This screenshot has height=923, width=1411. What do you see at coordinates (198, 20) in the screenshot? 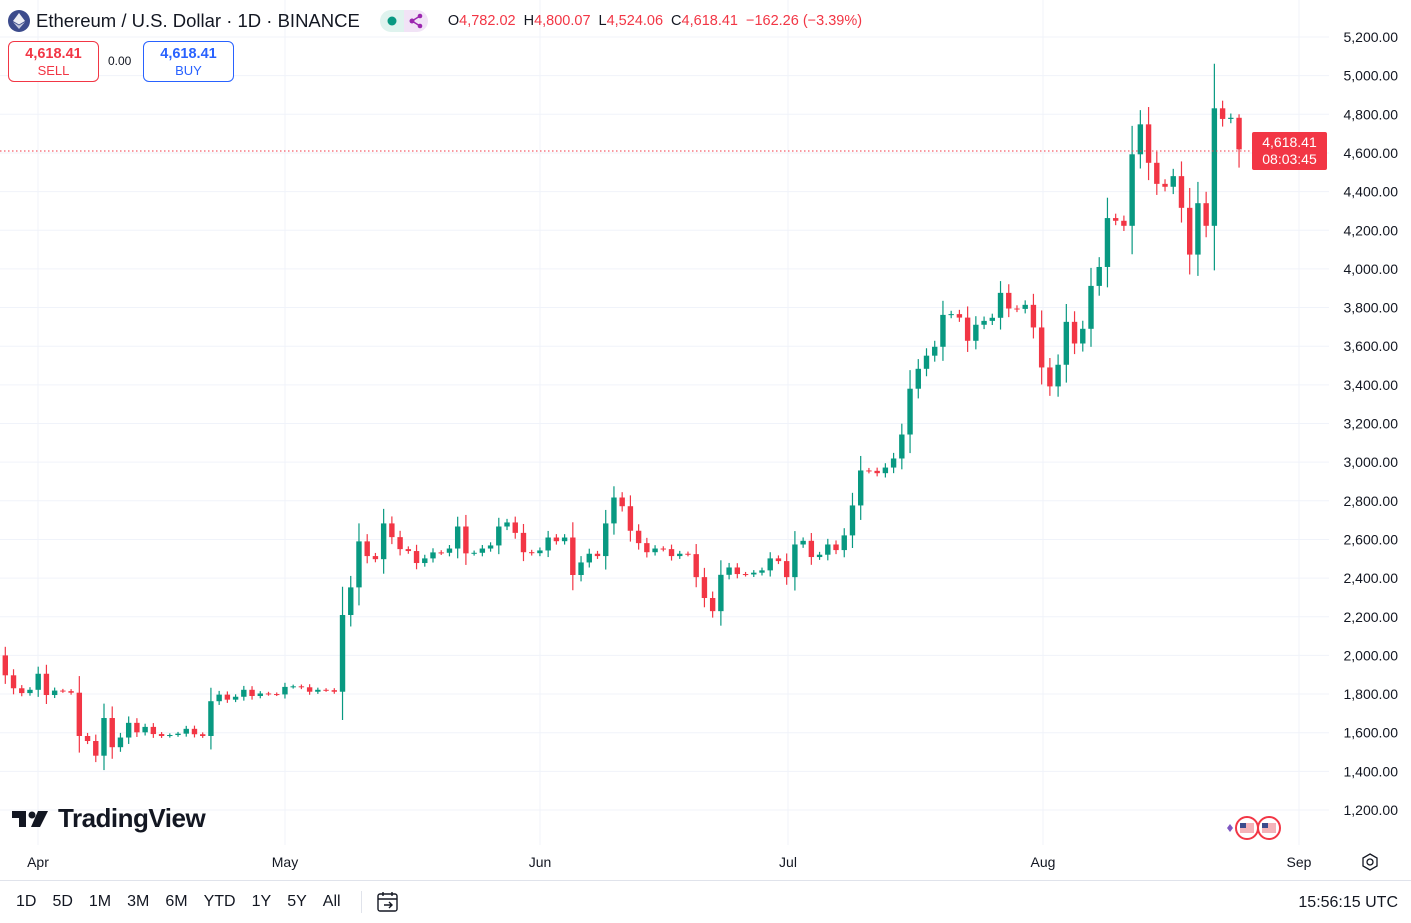
I see `symbol-title: Ethereum / U.S. Dollar · 1D · BINANCE` at bounding box center [198, 20].